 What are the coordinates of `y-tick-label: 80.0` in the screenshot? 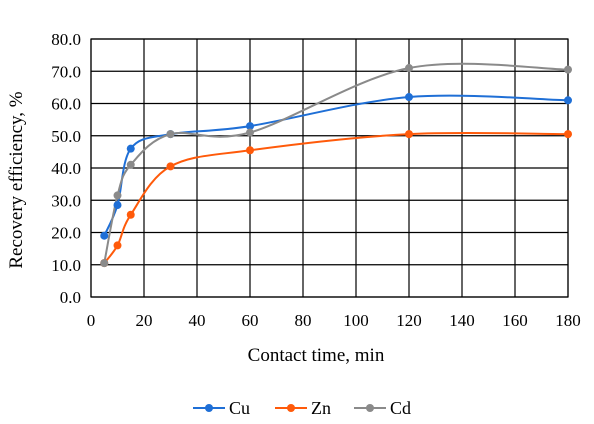 It's located at (66, 39).